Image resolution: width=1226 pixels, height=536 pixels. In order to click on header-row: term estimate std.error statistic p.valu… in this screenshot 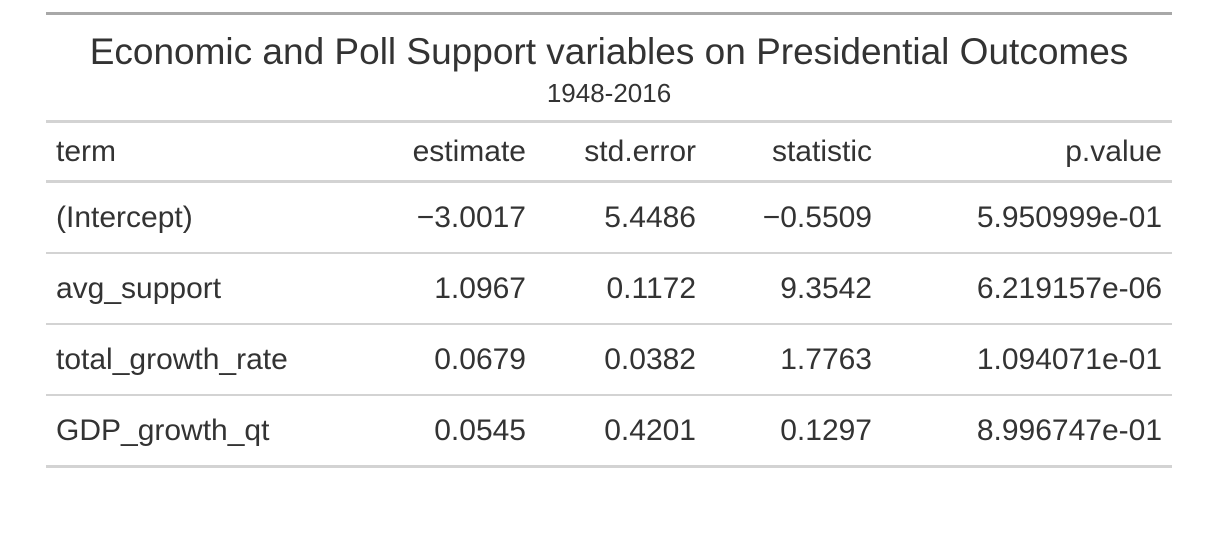, I will do `click(609, 153)`.